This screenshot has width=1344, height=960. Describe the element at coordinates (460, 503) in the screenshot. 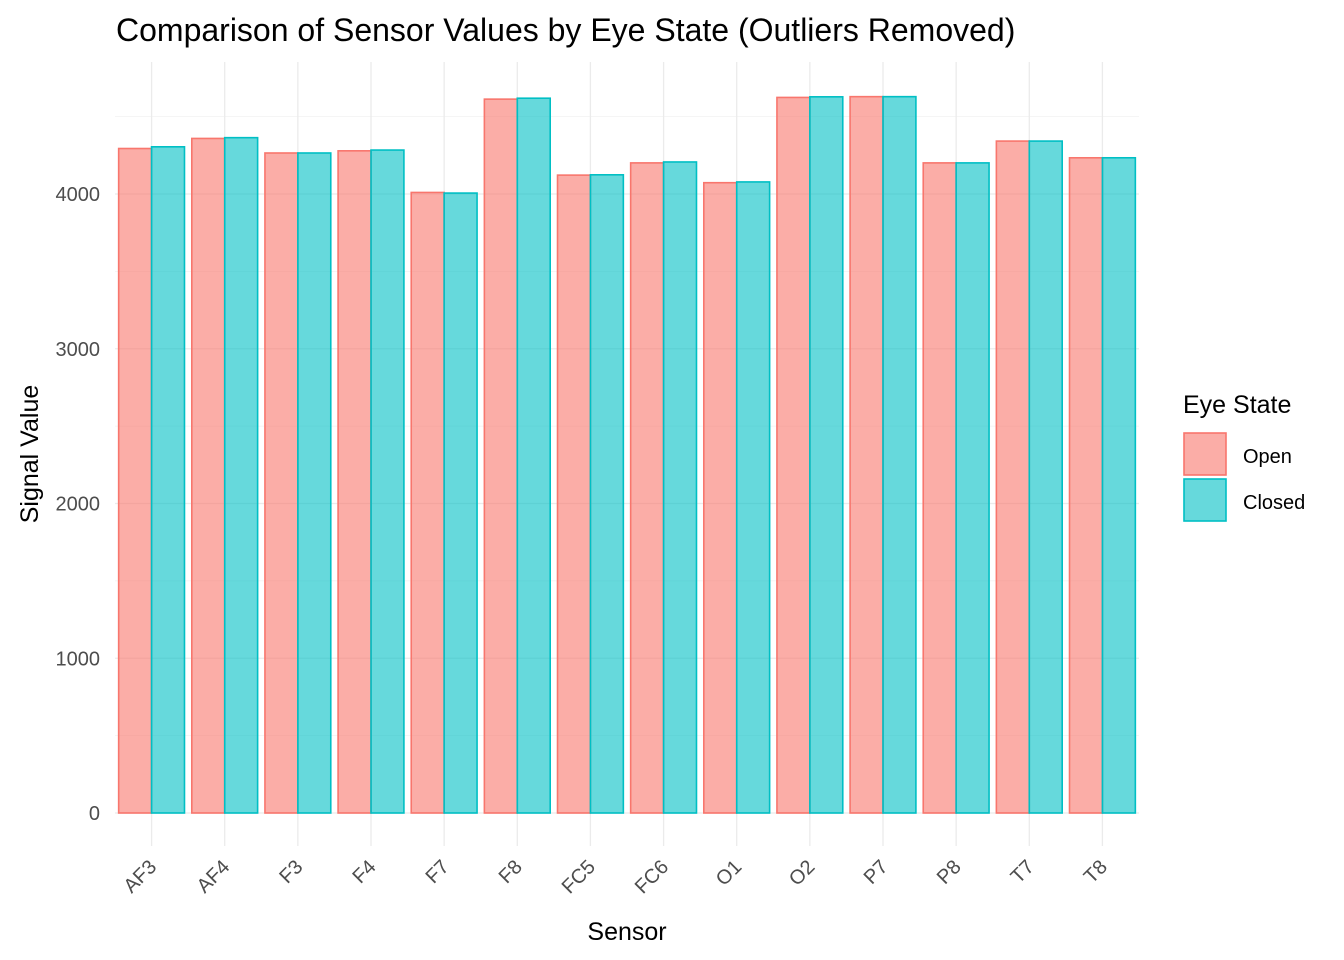

I see `bar-closed-f7` at that location.